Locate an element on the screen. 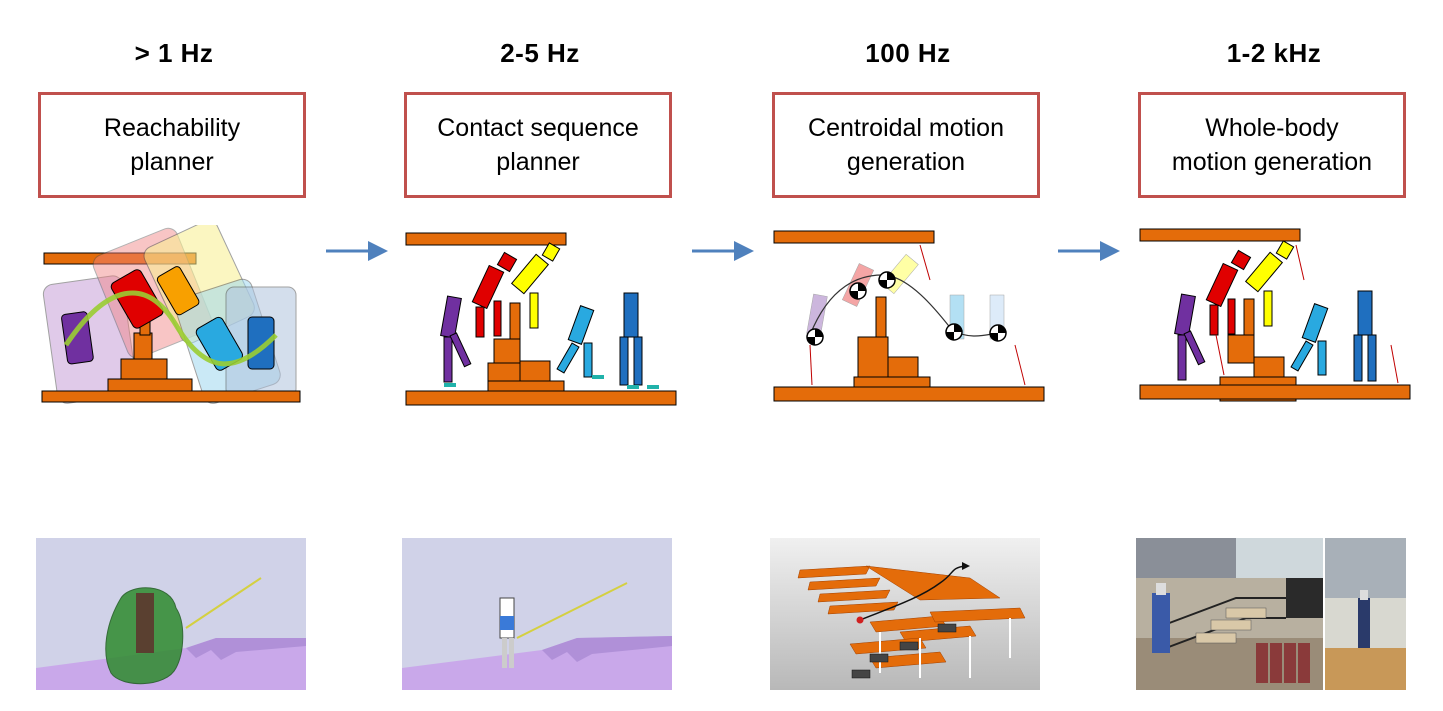 This screenshot has height=711, width=1443. stage-box: Centroidal motion generation is located at coordinates (906, 145).